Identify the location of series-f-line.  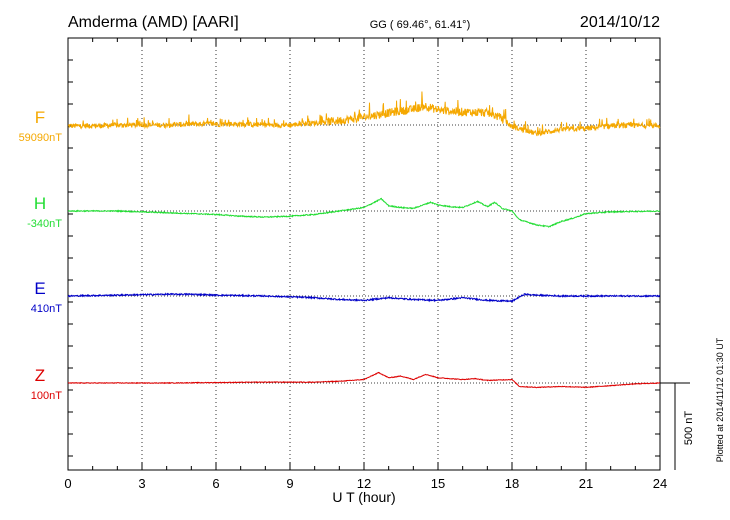
(364, 114).